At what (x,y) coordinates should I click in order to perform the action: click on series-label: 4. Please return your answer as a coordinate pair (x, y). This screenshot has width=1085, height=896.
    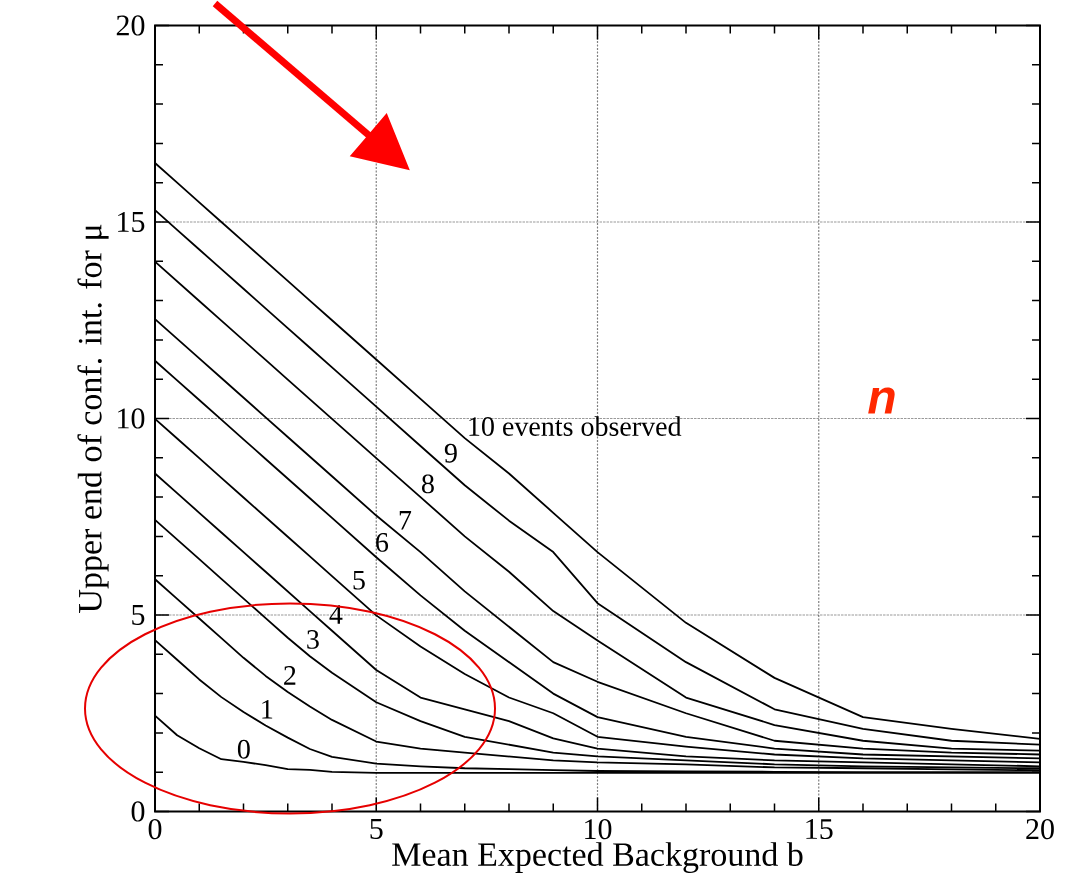
    Looking at the image, I should click on (336, 614).